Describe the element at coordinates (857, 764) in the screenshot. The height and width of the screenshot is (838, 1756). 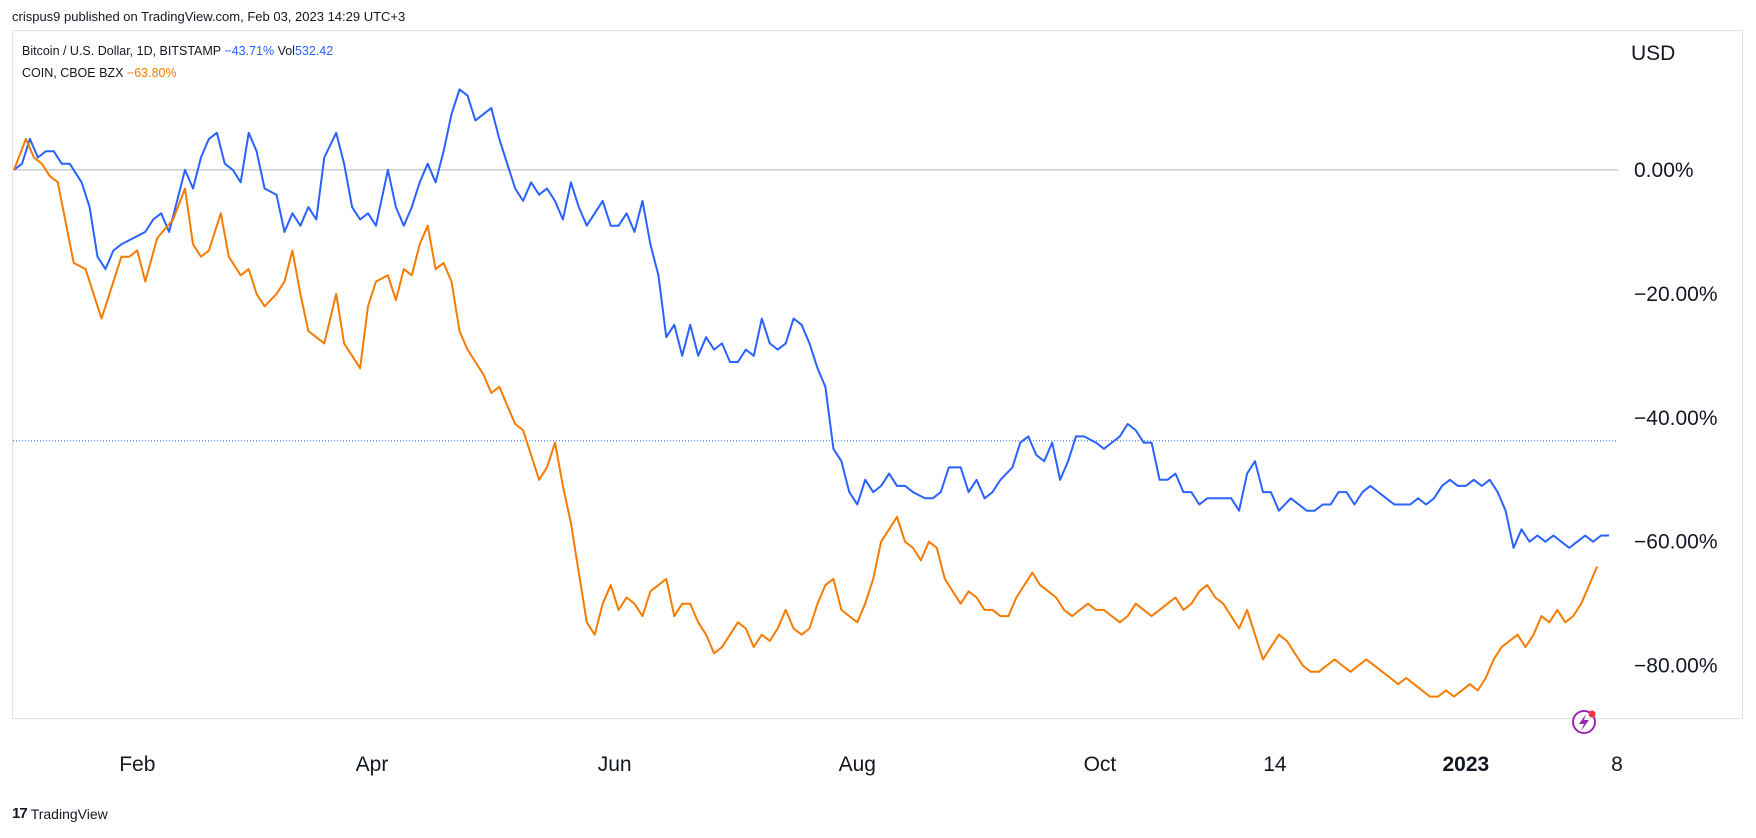
I see `x-tick-label: Aug` at that location.